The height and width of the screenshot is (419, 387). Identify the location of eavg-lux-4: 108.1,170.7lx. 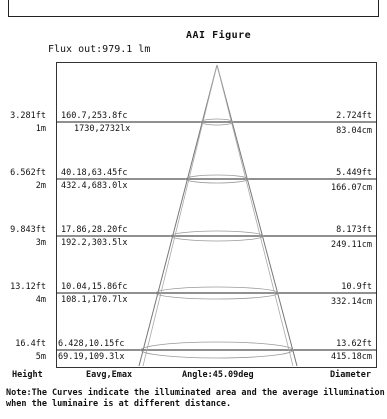
(94, 300).